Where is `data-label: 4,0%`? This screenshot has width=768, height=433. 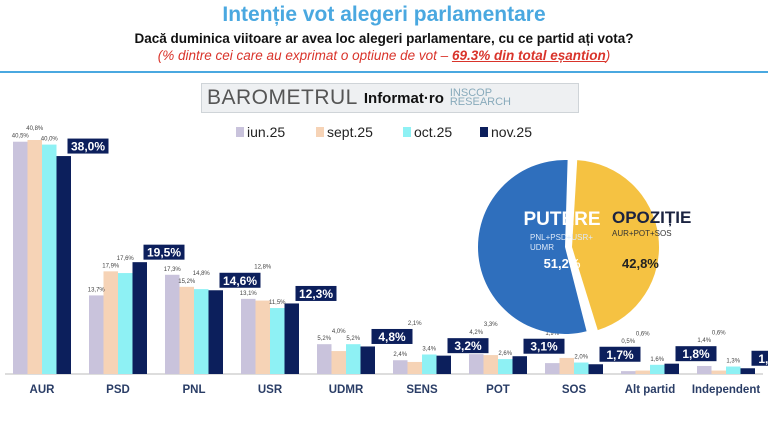
data-label: 4,0% is located at coordinates (339, 332).